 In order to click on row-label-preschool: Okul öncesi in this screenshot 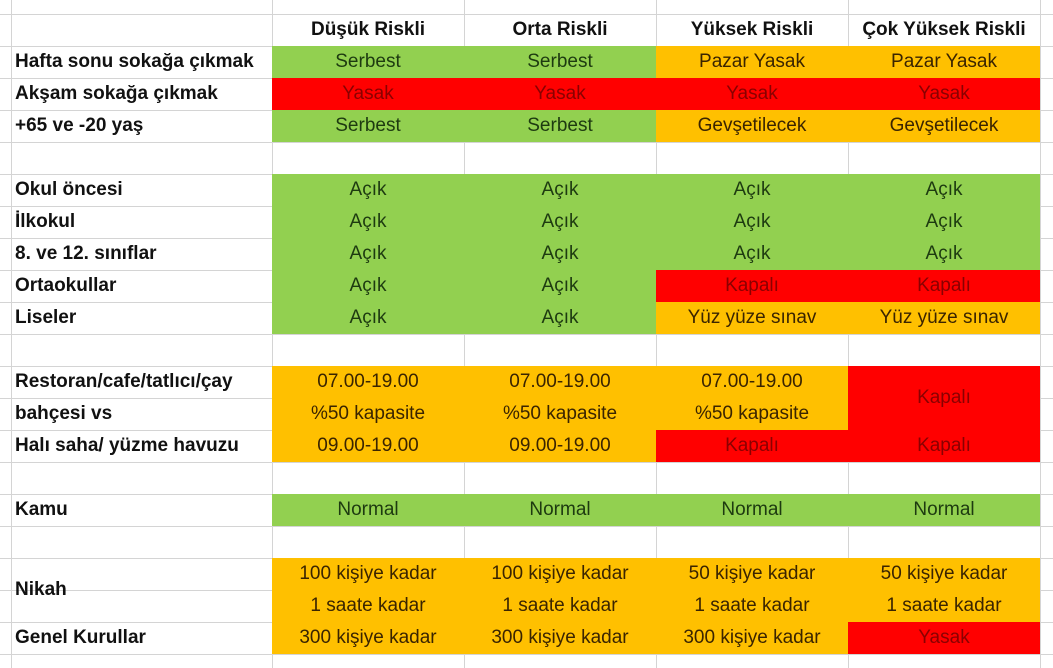, I will do `click(69, 189)`.